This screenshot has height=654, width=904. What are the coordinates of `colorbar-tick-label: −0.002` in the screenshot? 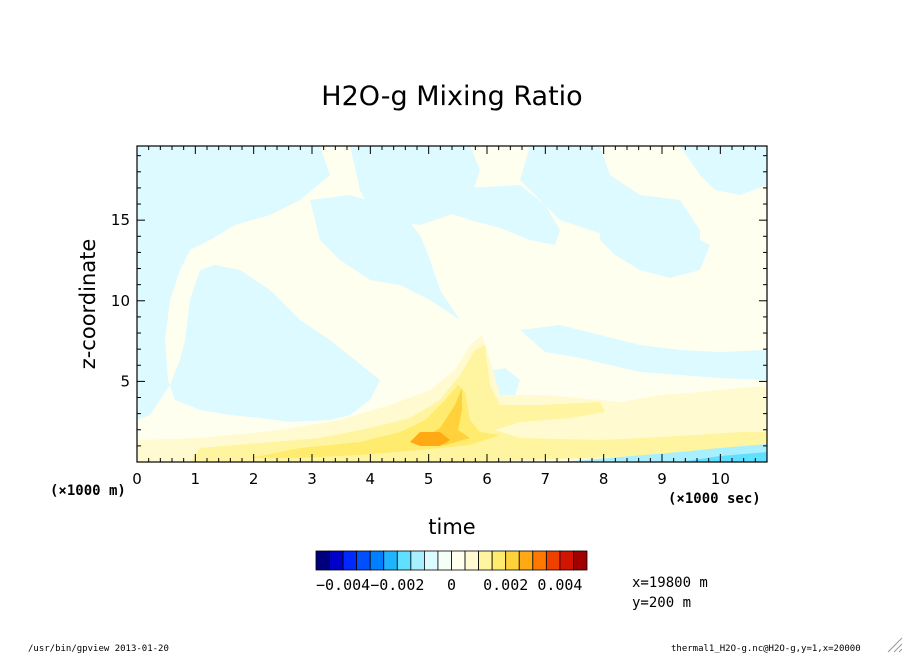 It's located at (397, 585).